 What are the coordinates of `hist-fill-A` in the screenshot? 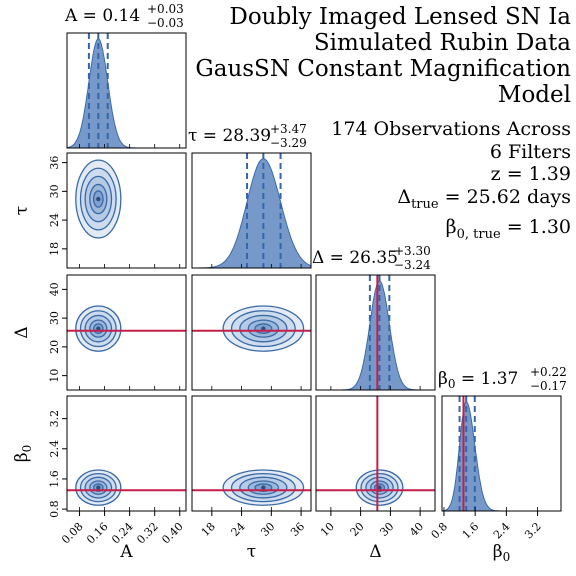 It's located at (126, 93).